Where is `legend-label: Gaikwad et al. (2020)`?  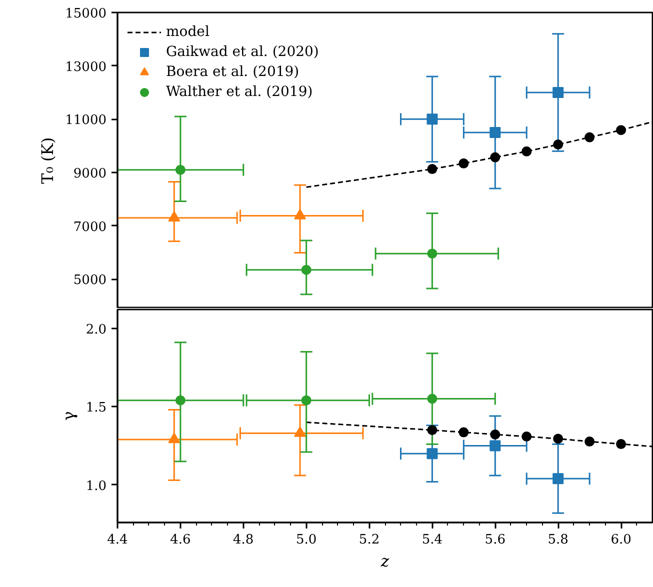
legend-label: Gaikwad et al. (2020) is located at coordinates (242, 52).